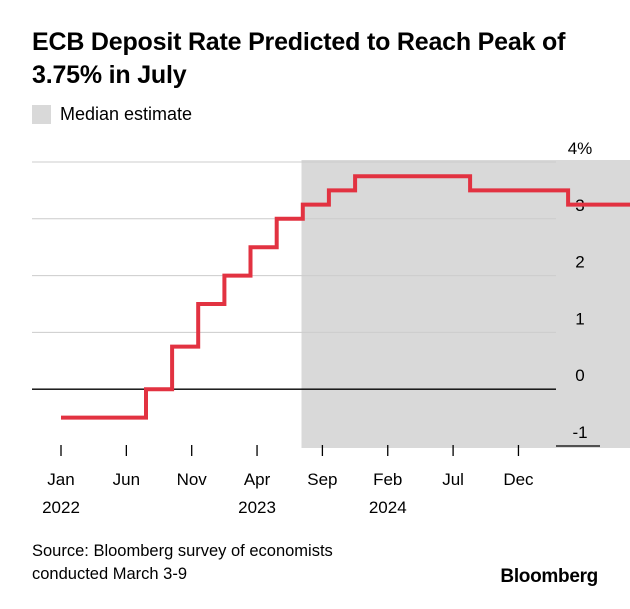 Image resolution: width=630 pixels, height=609 pixels. What do you see at coordinates (549, 576) in the screenshot?
I see `bloomberg-logo: Bloomberg` at bounding box center [549, 576].